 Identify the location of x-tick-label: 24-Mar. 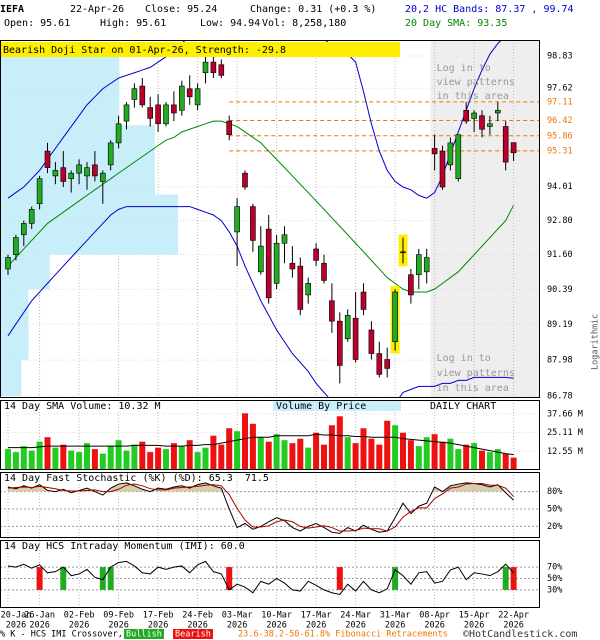
(355, 616).